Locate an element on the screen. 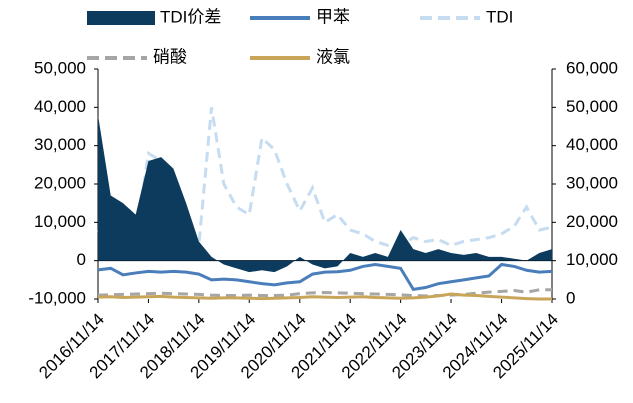  y-tick-label: 10,000 is located at coordinates (60, 221).